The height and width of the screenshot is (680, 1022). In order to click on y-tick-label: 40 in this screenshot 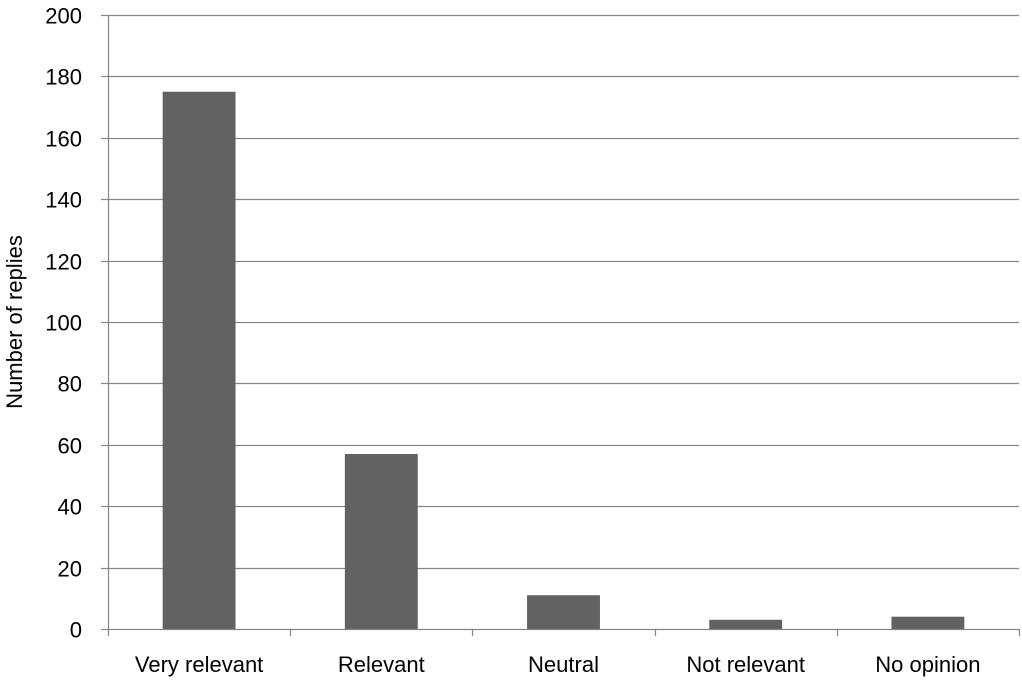, I will do `click(70, 507)`.